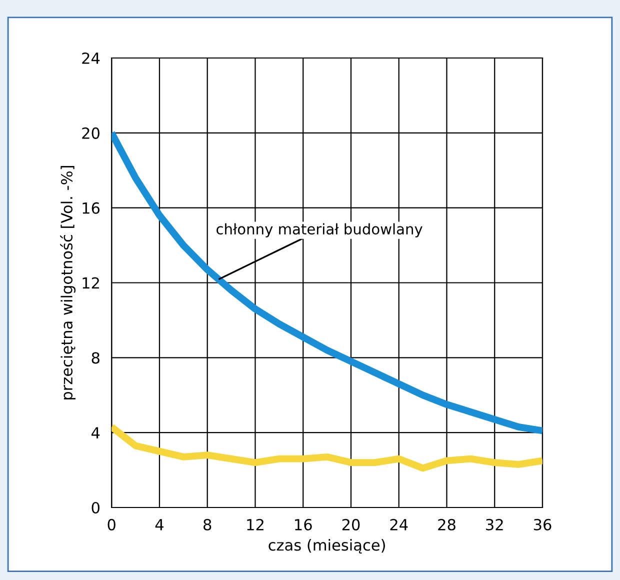 Image resolution: width=620 pixels, height=580 pixels. I want to click on y-tick-label: 12, so click(90, 283).